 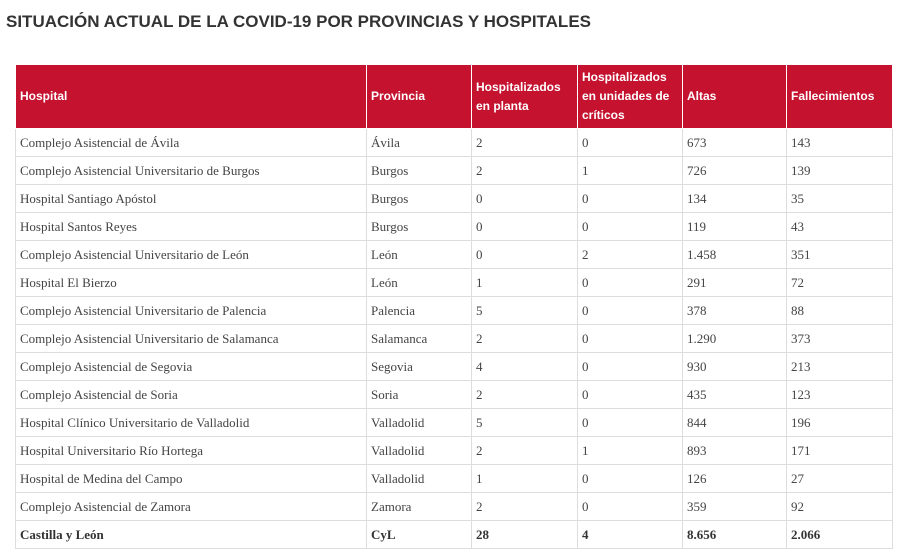 I want to click on table-cell: 119, so click(x=734, y=226).